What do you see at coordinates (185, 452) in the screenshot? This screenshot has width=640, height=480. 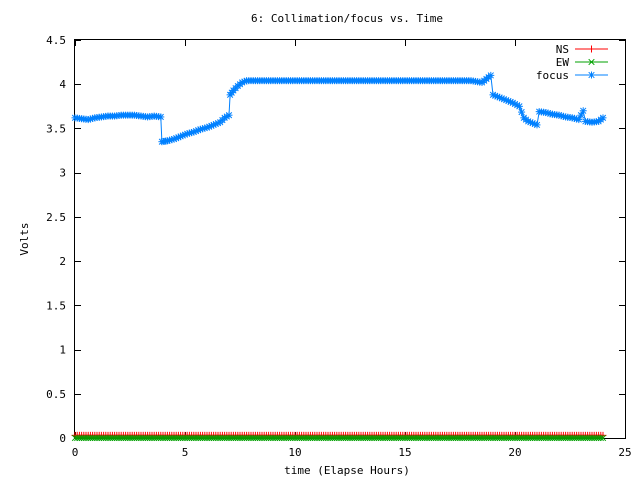 I see `x-tick-label: 5` at bounding box center [185, 452].